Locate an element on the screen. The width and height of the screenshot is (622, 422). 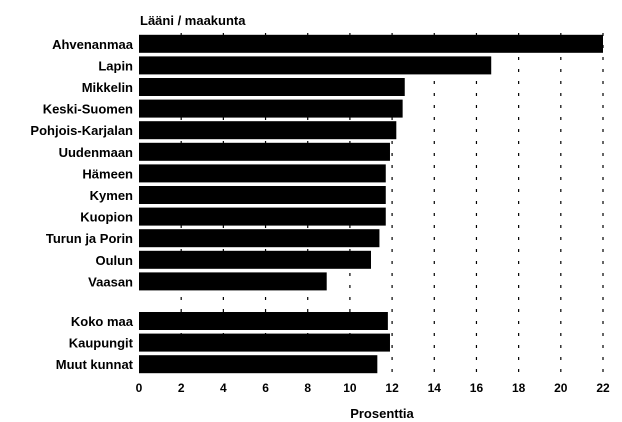
x-tick-label: 12 is located at coordinates (392, 388).